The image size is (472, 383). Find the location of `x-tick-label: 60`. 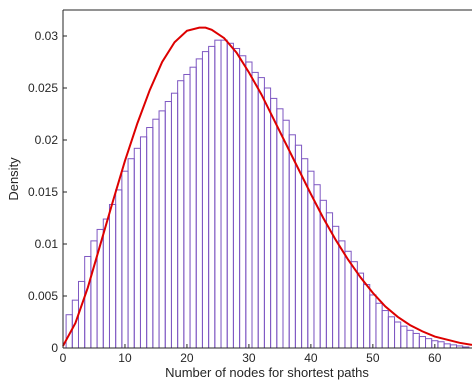

x-tick-label: 60 is located at coordinates (435, 358).